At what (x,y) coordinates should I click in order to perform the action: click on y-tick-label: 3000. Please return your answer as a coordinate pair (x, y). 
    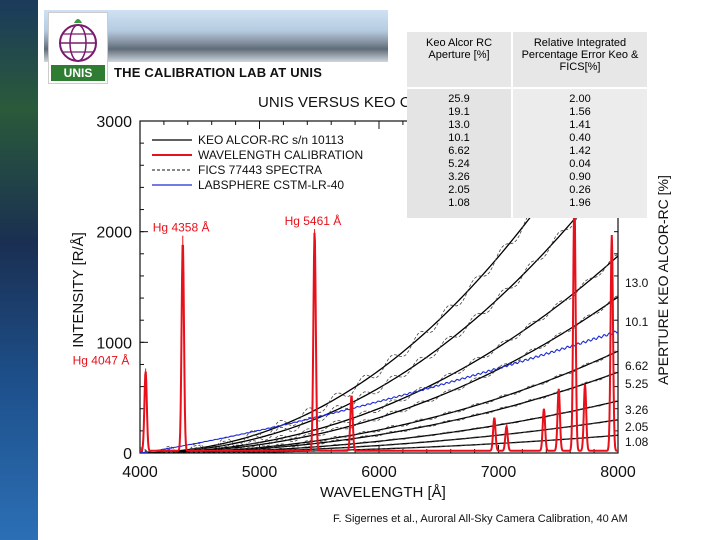
    Looking at the image, I should click on (114, 122).